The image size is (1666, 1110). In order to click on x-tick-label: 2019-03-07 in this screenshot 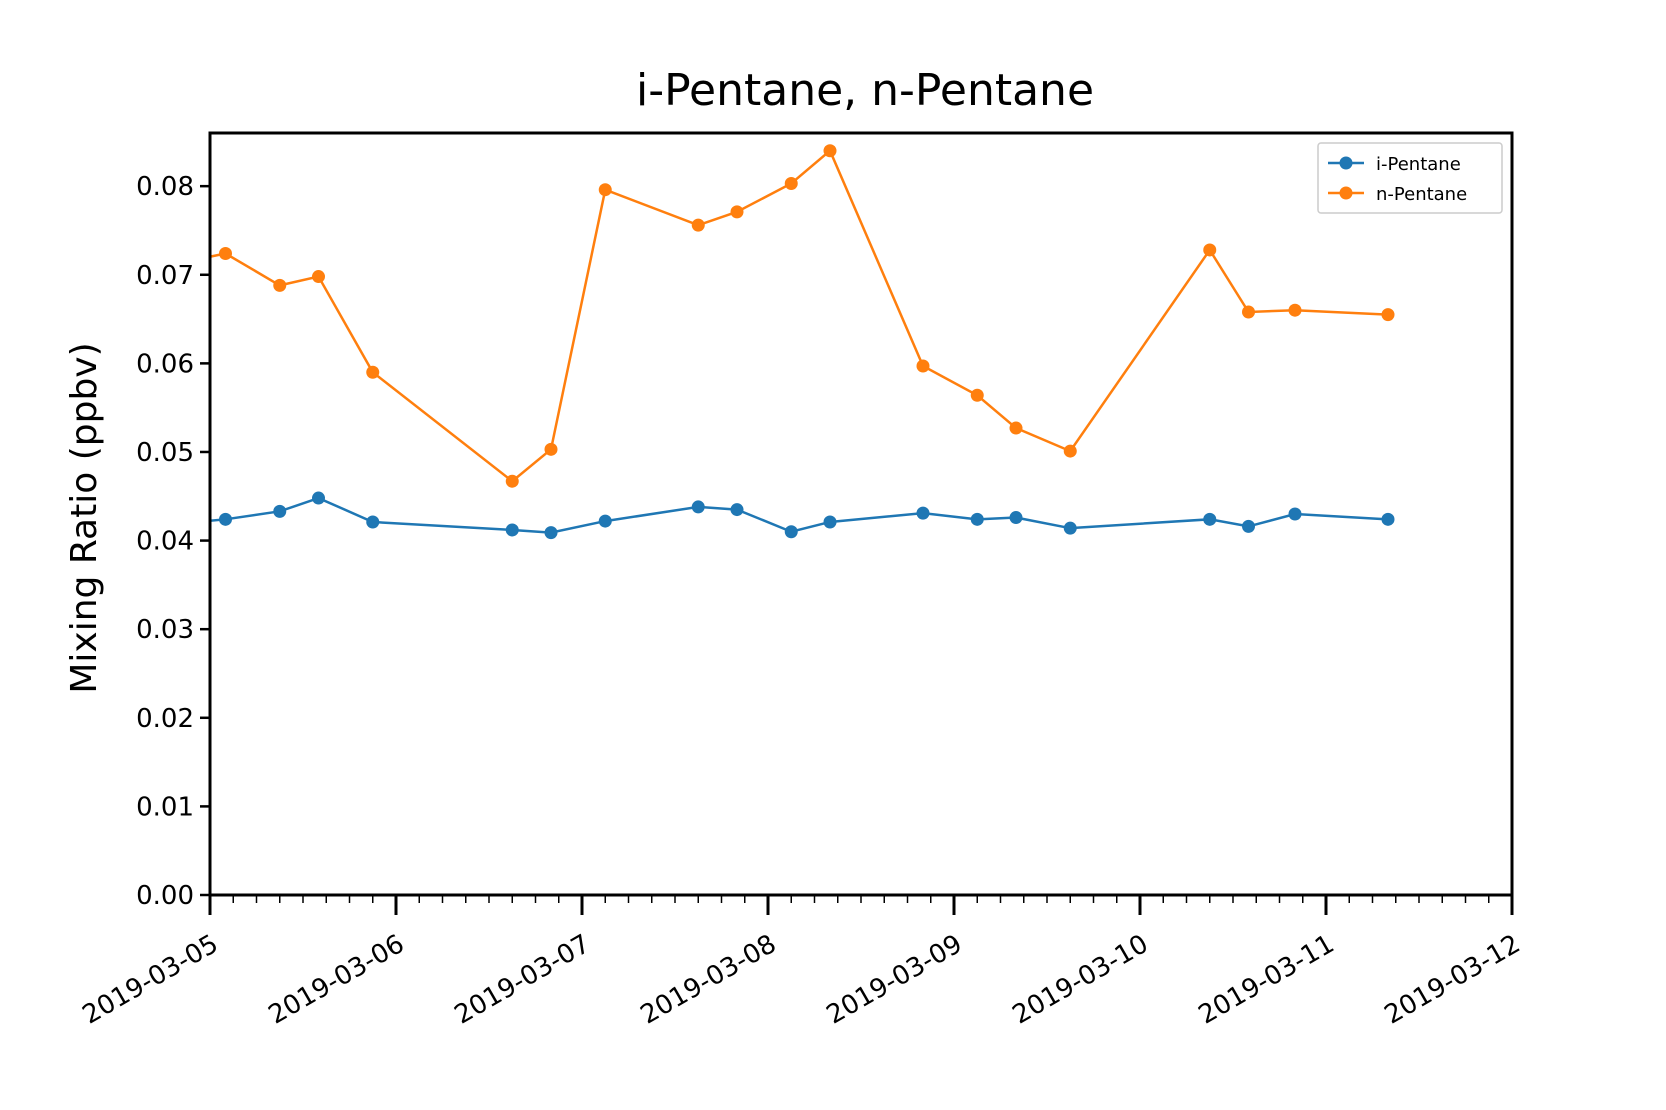, I will do `click(523, 980)`.